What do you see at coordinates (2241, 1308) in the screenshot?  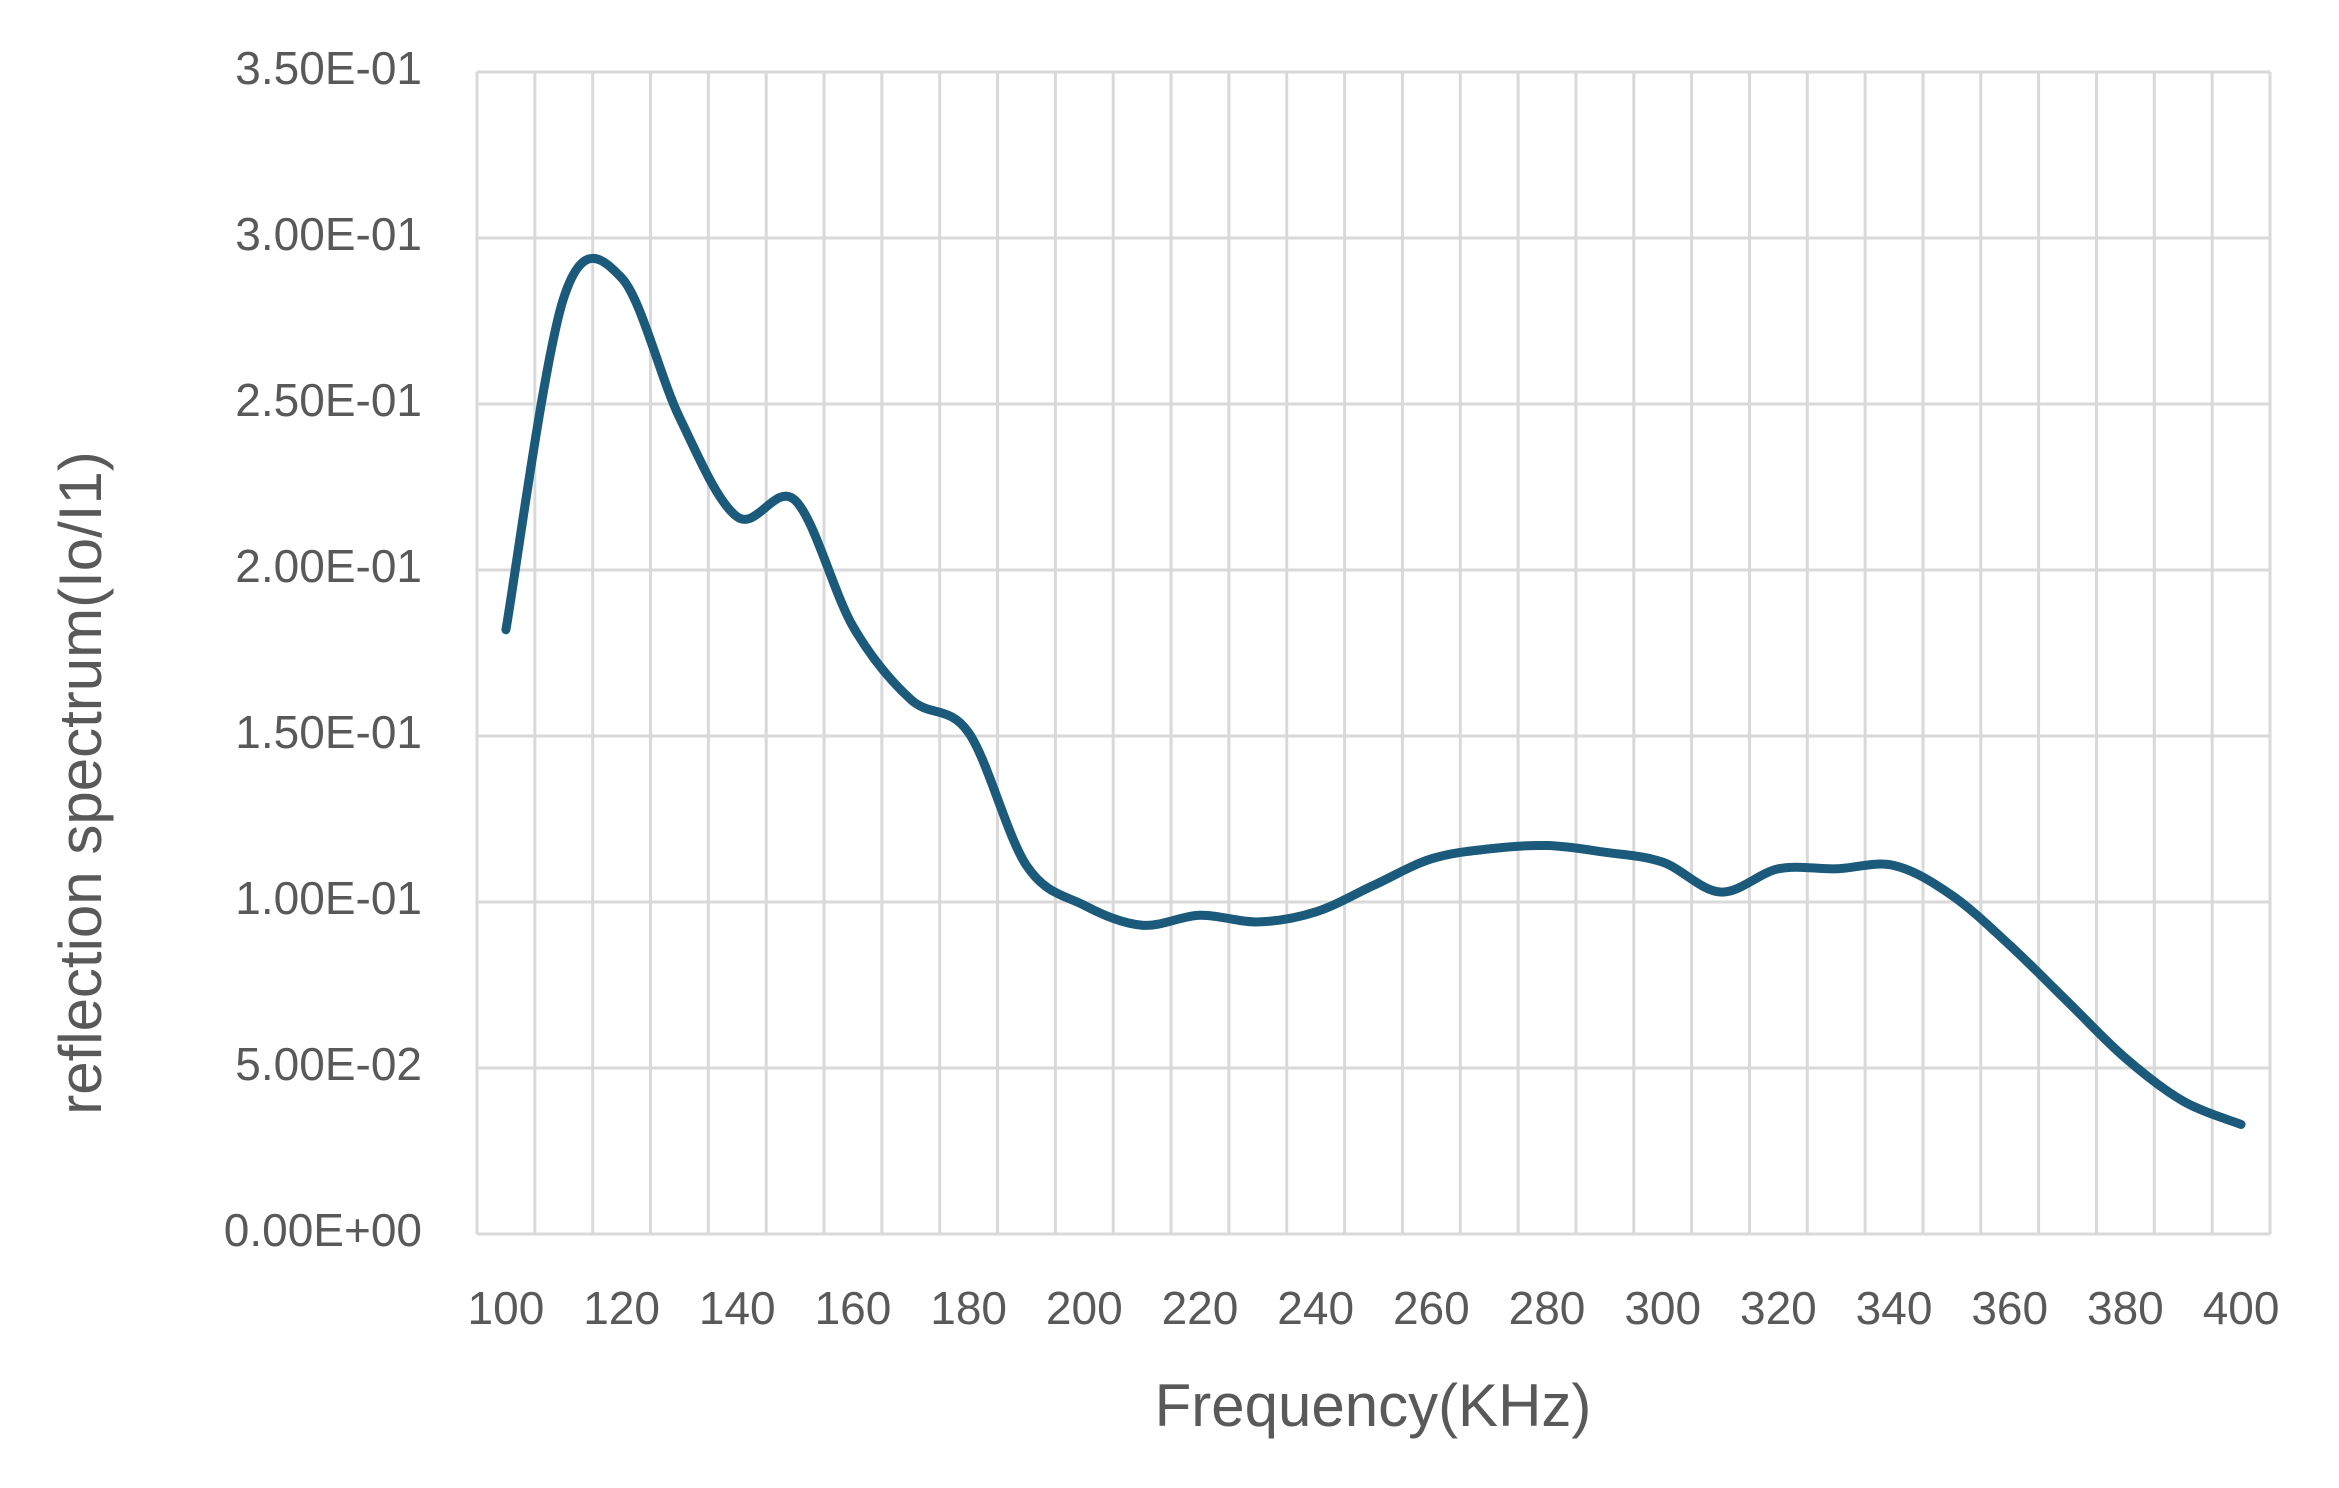 I see `x-tick-label: 400` at bounding box center [2241, 1308].